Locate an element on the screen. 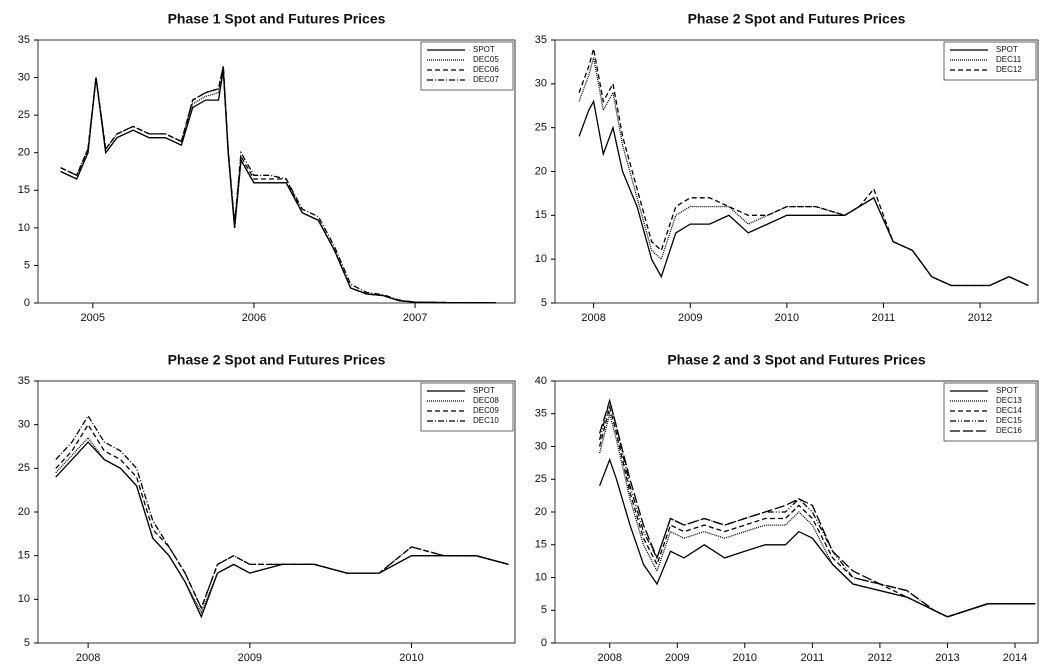  x-tick-label: 2005 is located at coordinates (93, 318).